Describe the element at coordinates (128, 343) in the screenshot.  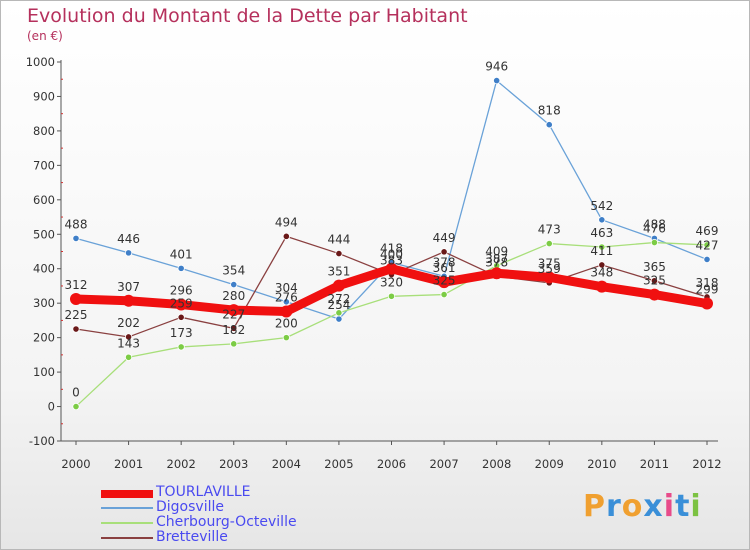
I see `data-label-cherbourg-octeville: 143` at that location.